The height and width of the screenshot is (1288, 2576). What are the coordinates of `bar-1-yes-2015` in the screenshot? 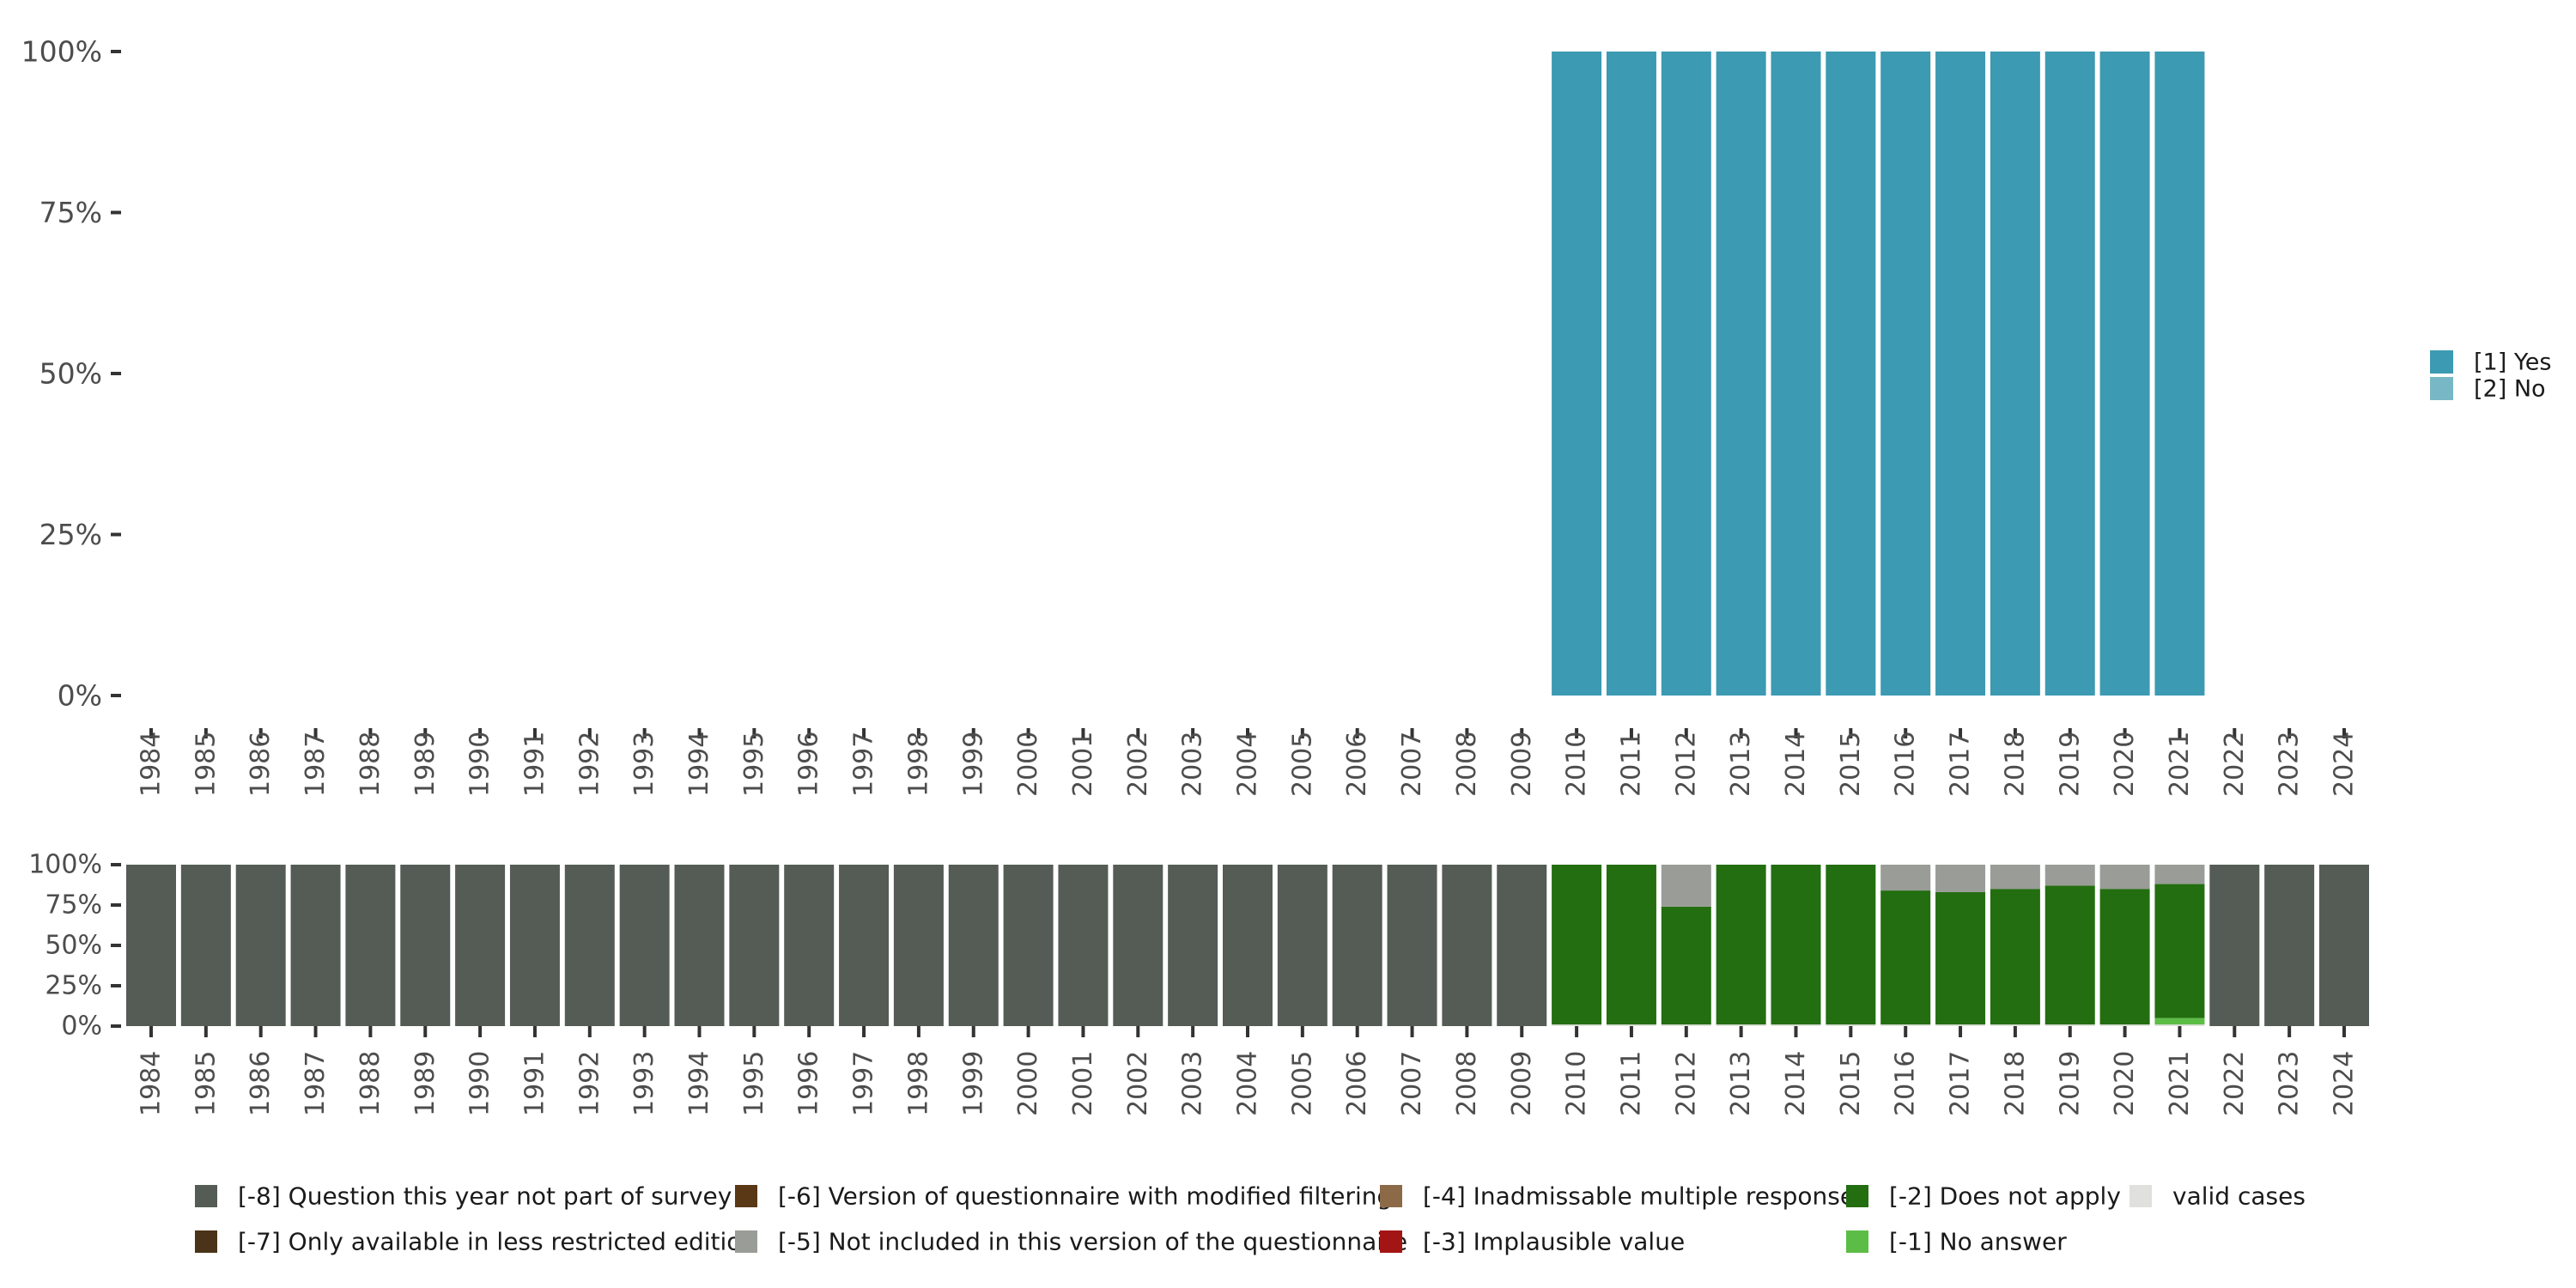 It's located at (1851, 374).